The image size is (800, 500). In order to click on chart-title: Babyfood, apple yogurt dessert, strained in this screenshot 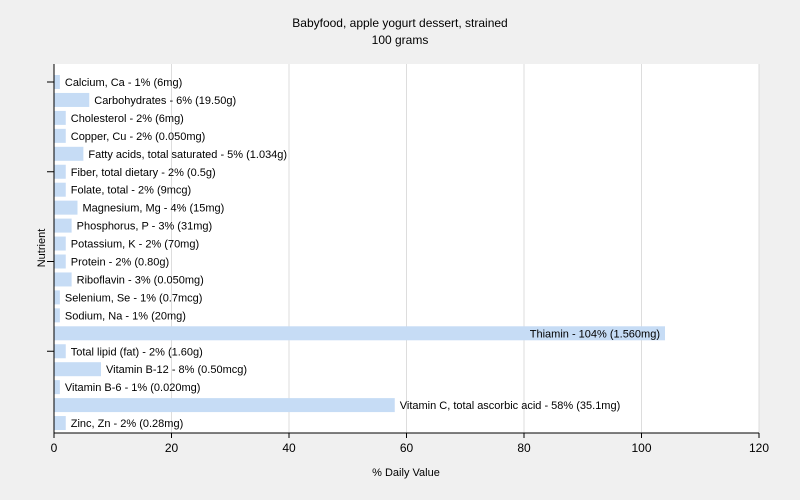, I will do `click(399, 23)`.